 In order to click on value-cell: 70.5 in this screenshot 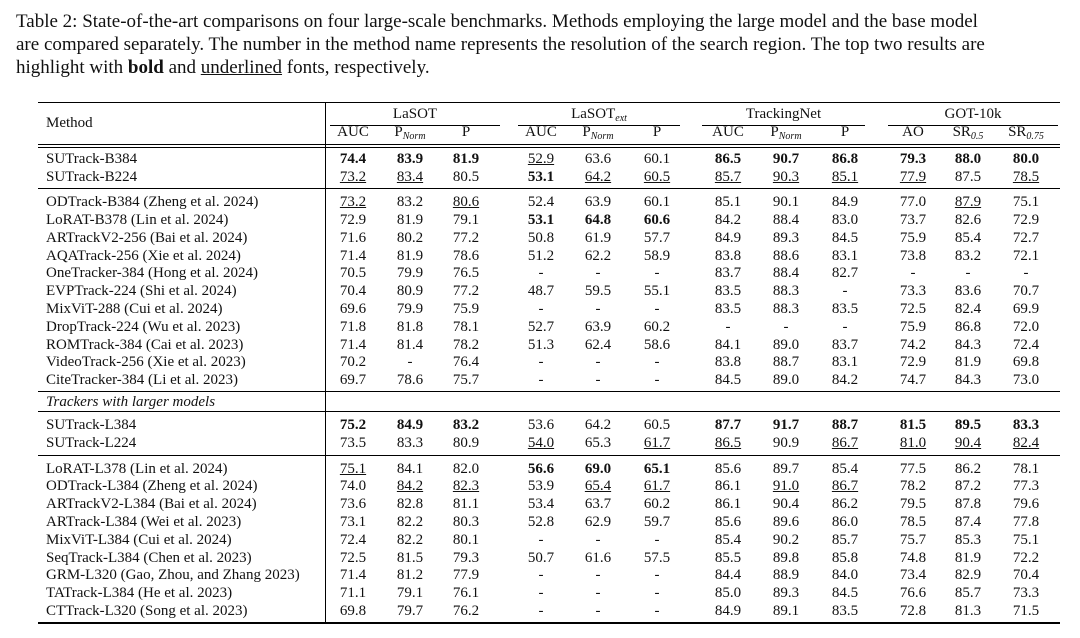, I will do `click(353, 273)`.